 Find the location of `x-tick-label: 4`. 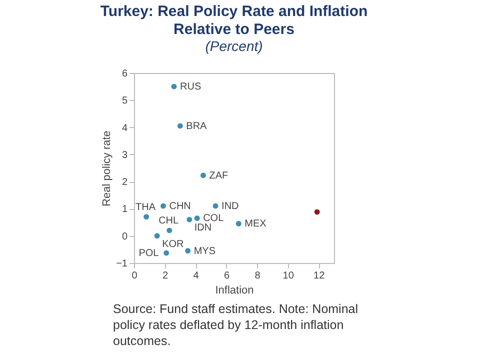

x-tick-label: 4 is located at coordinates (196, 276).